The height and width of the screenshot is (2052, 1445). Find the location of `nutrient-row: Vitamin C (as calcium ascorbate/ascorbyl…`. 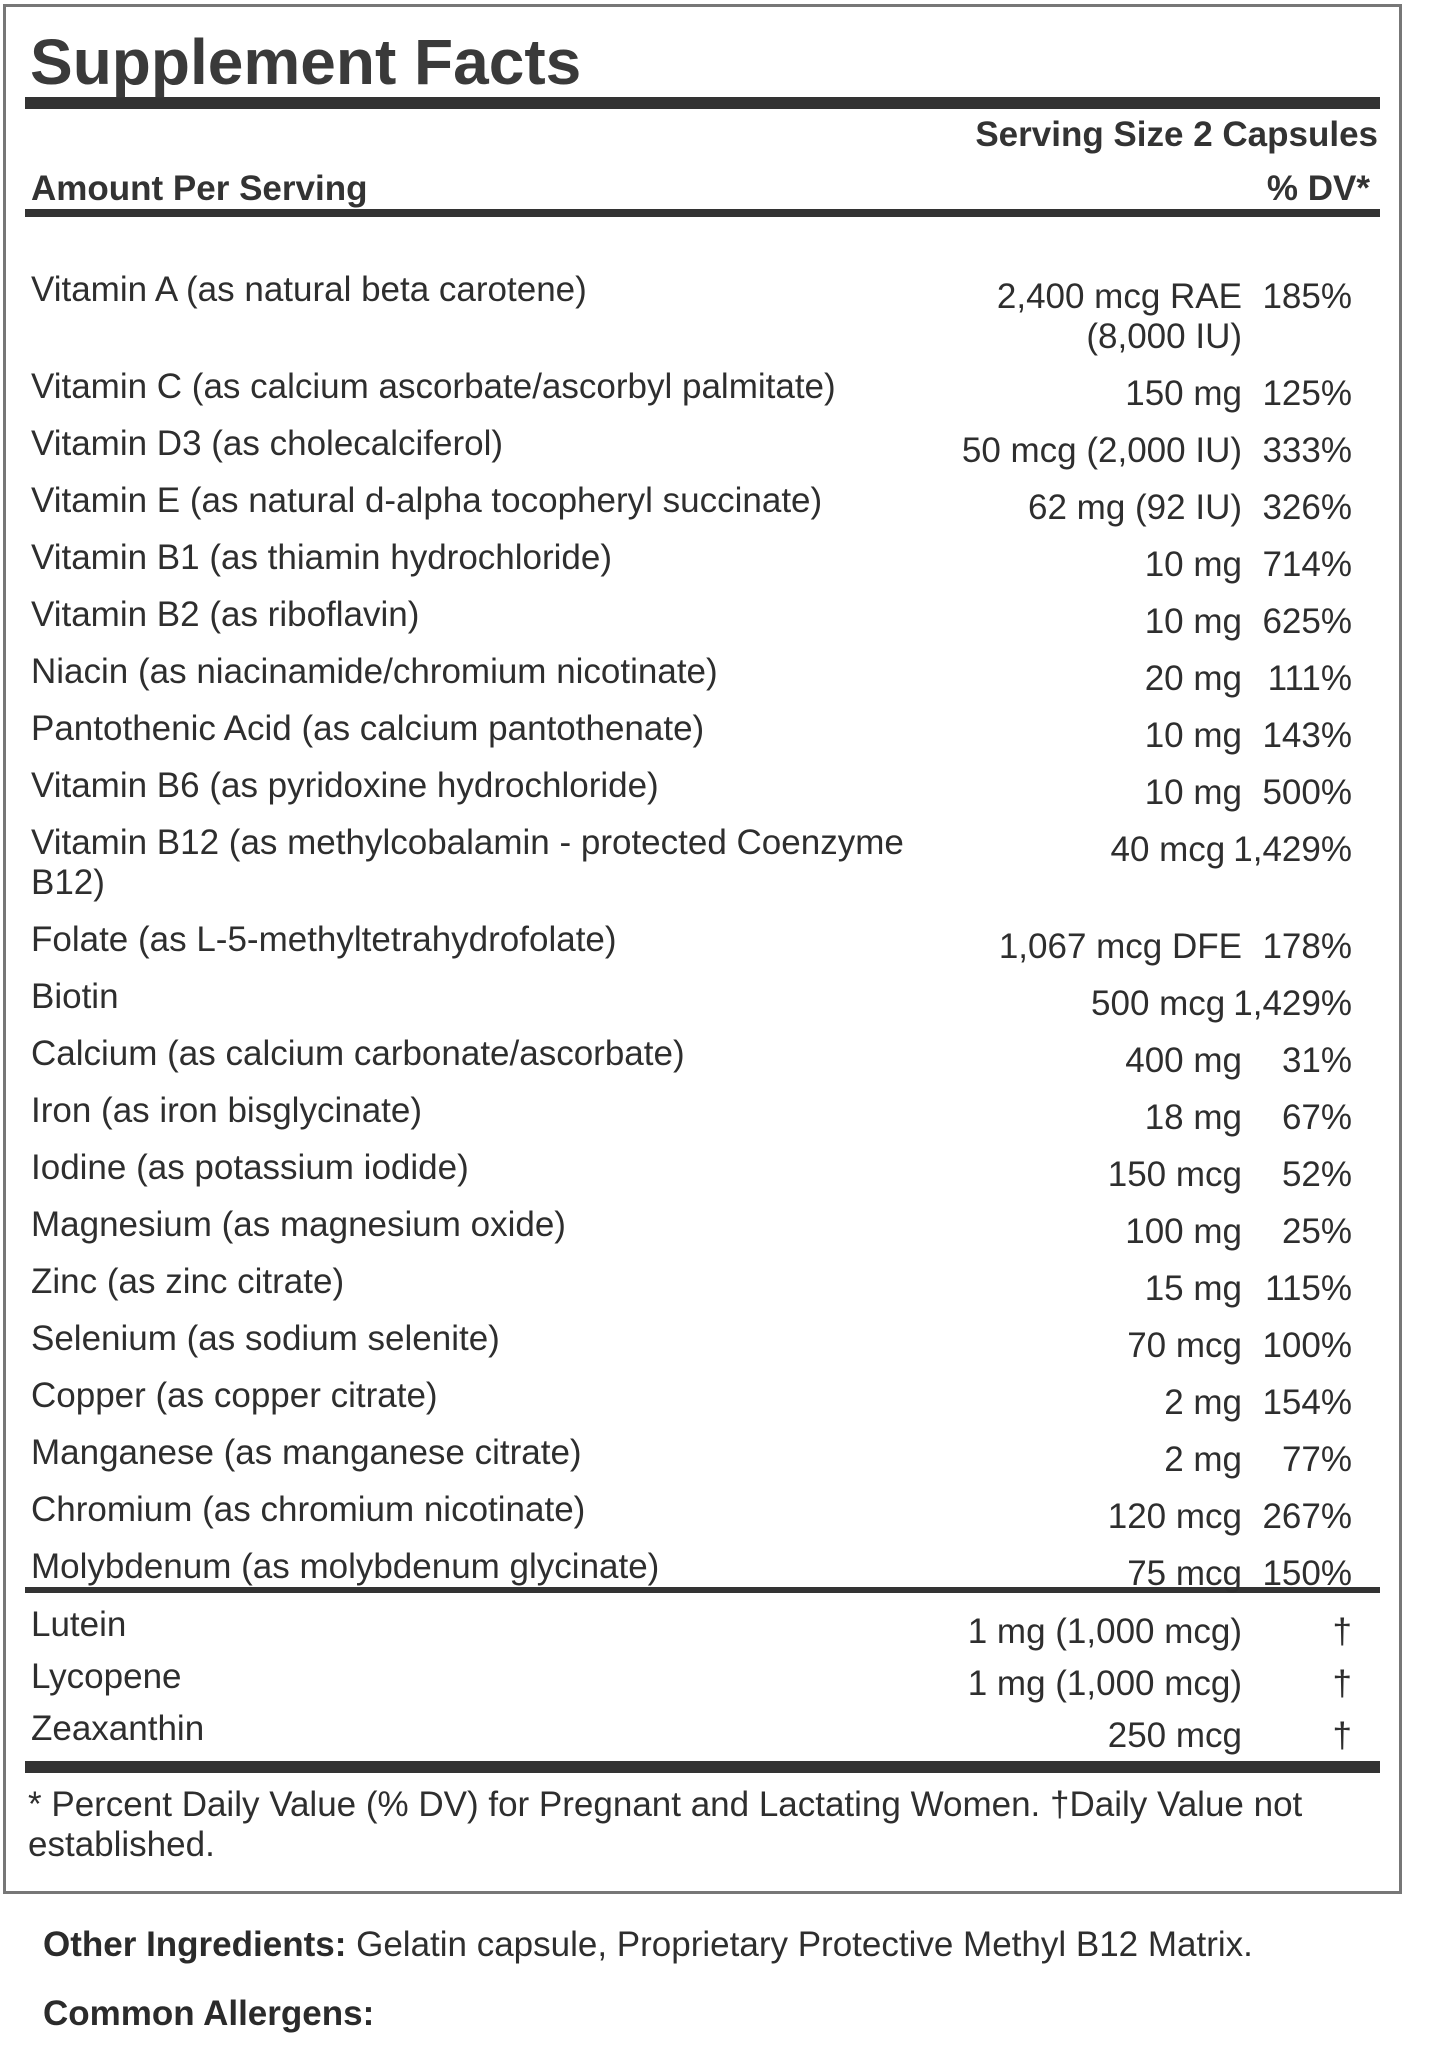

nutrient-row: Vitamin C (as calcium ascorbate/ascorbyl… is located at coordinates (702, 381).